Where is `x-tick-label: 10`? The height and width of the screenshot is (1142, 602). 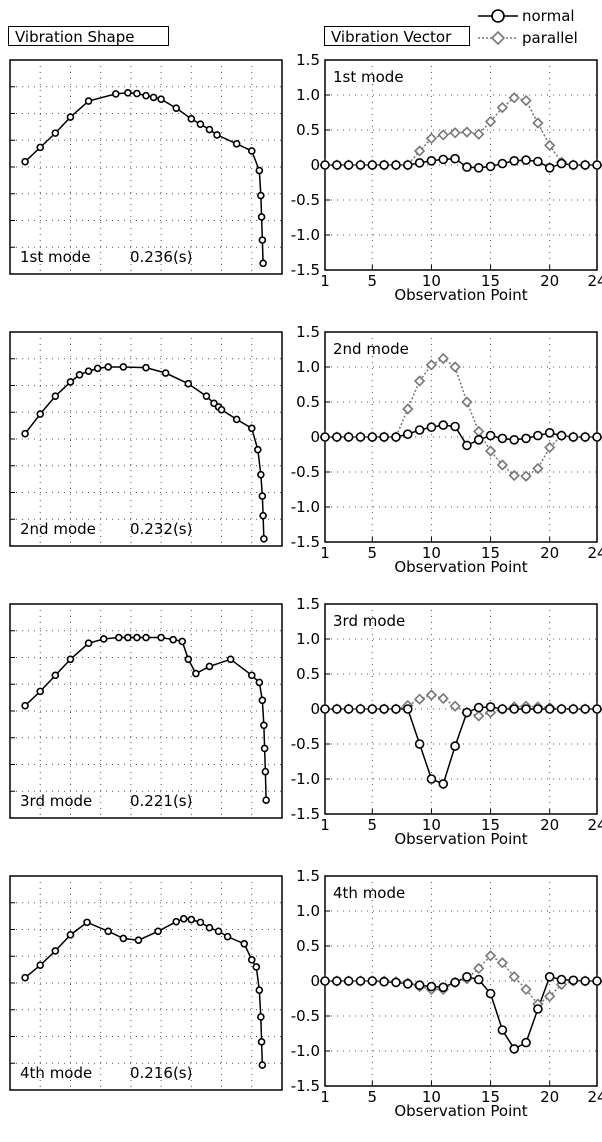
x-tick-label: 10 is located at coordinates (431, 553).